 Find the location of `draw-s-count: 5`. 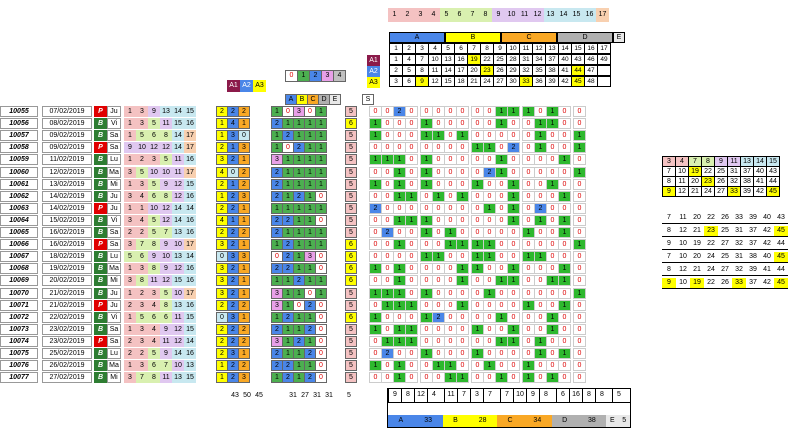

draw-s-count: 5 is located at coordinates (351, 353).